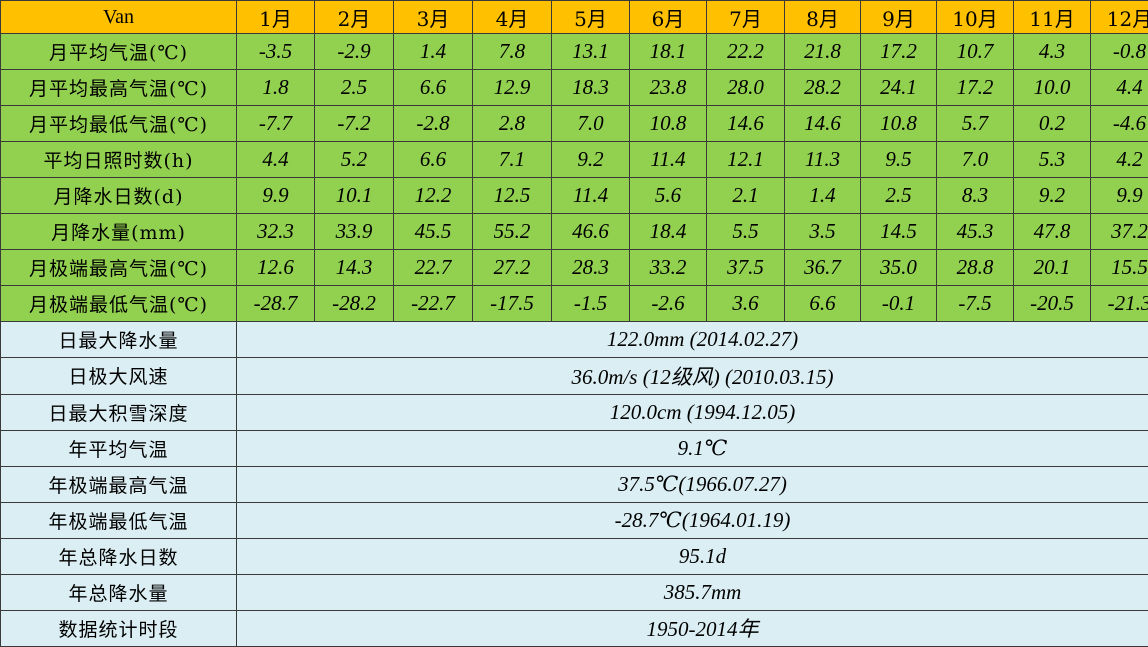 The image size is (1148, 647). What do you see at coordinates (1052, 160) in the screenshot?
I see `monthly-value-cell: 5.3` at bounding box center [1052, 160].